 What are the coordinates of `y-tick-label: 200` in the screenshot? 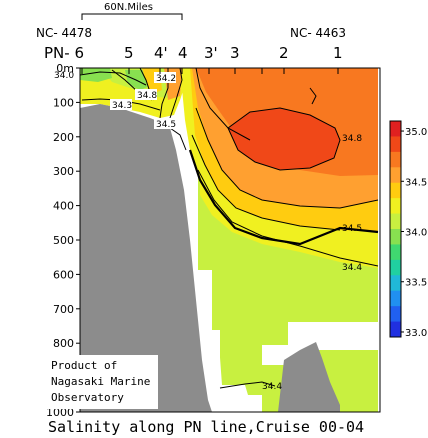 It's located at (63, 137).